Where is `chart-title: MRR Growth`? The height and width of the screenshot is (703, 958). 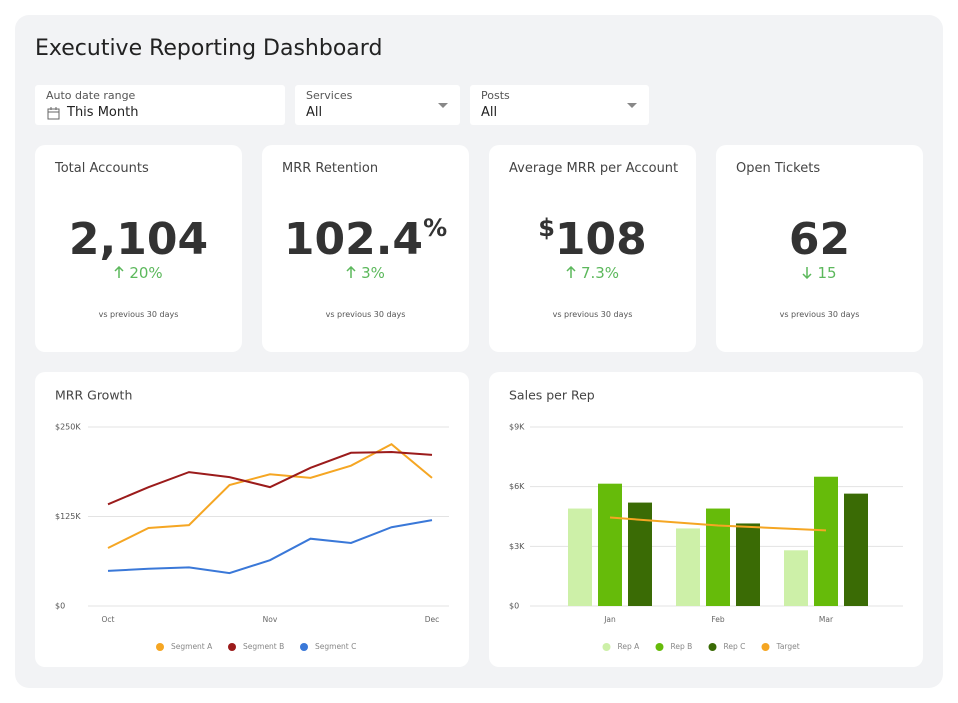
chart-title: MRR Growth is located at coordinates (93, 395).